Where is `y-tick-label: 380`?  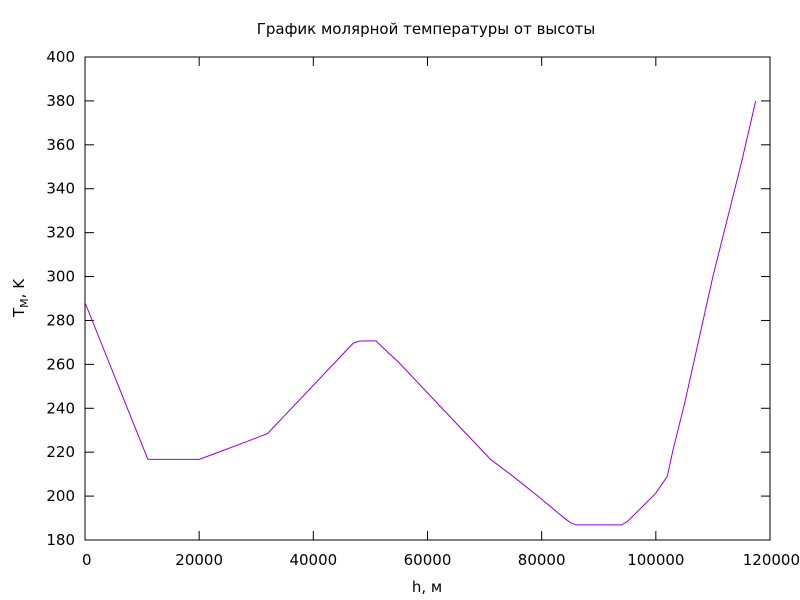
y-tick-label: 380 is located at coordinates (60, 101).